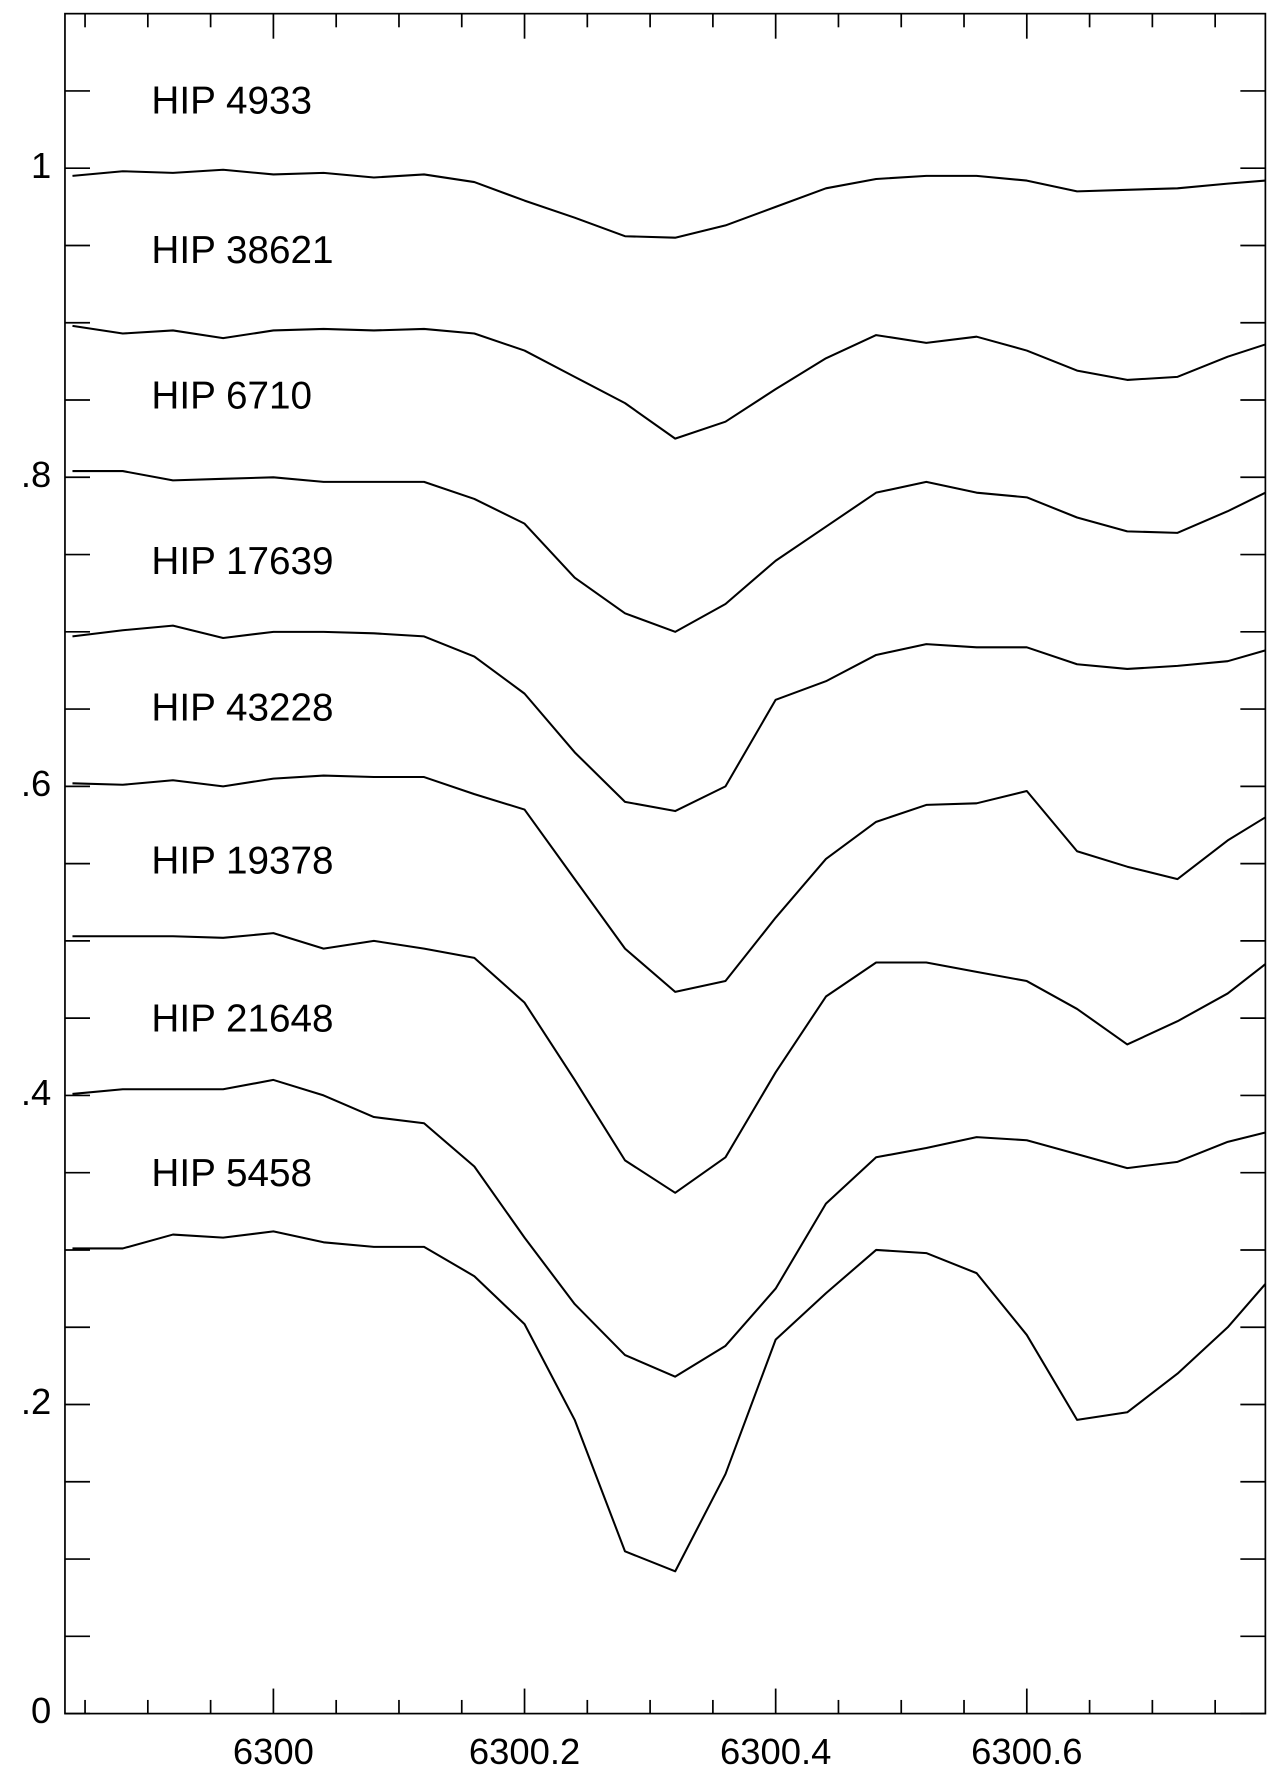 The image size is (1278, 1783). I want to click on y-tick-label: .6, so click(36, 783).